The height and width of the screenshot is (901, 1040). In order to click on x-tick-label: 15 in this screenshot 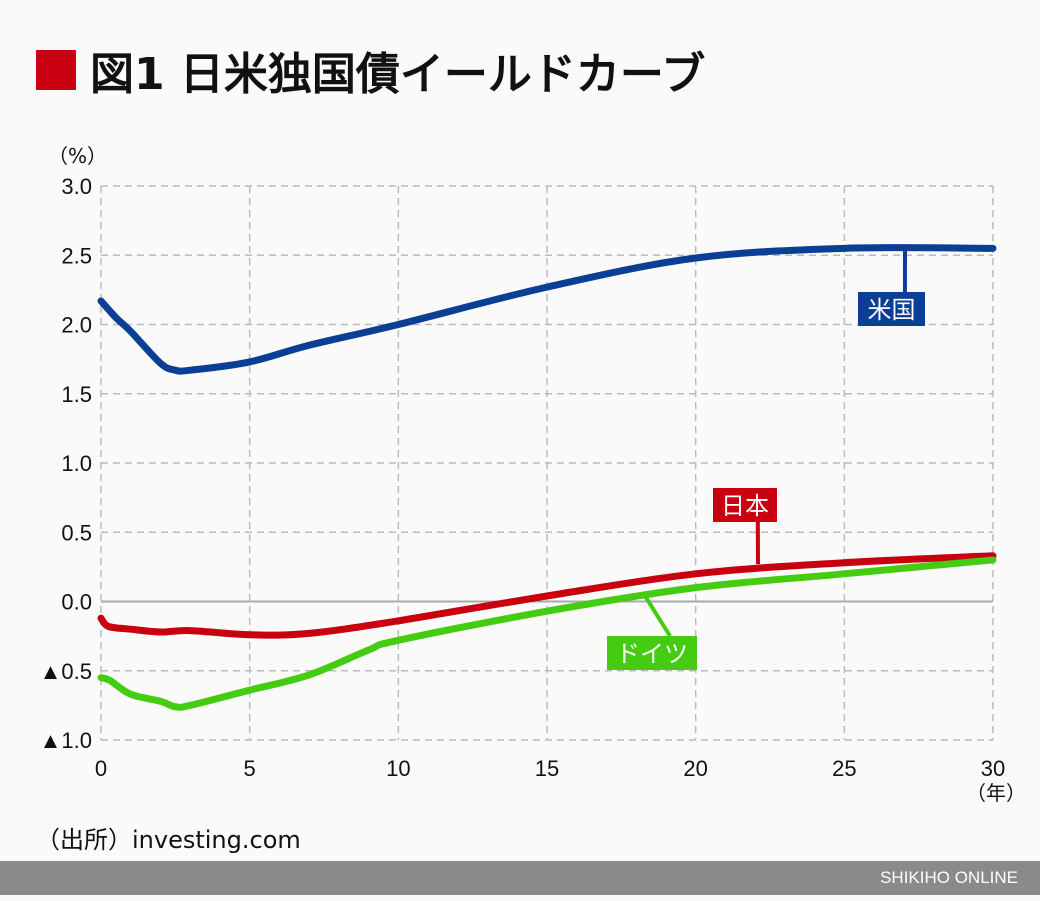, I will do `click(547, 768)`.